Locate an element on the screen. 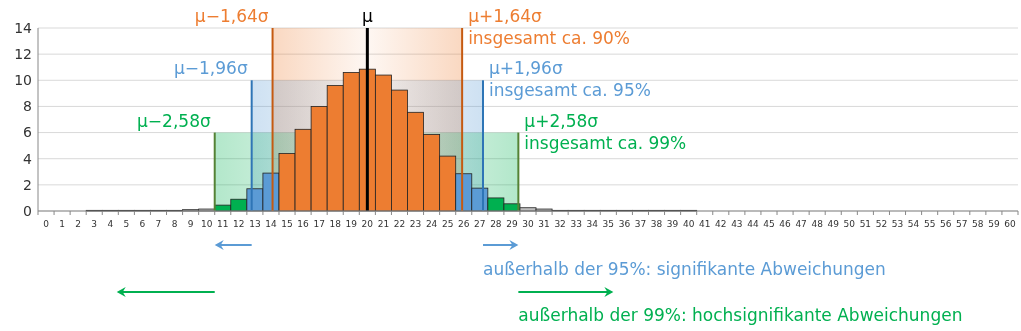 The height and width of the screenshot is (331, 1021). x-tick-label: 57 is located at coordinates (962, 224).